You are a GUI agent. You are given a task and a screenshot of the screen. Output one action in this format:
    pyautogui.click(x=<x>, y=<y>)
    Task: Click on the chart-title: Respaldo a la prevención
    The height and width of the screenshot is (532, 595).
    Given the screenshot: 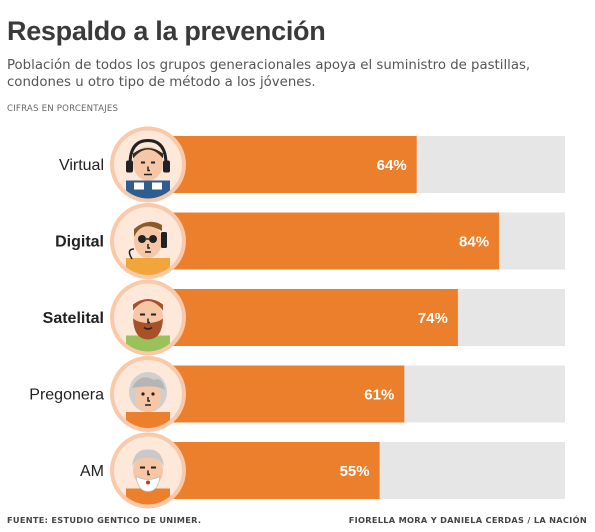 What is the action you would take?
    pyautogui.click(x=166, y=31)
    